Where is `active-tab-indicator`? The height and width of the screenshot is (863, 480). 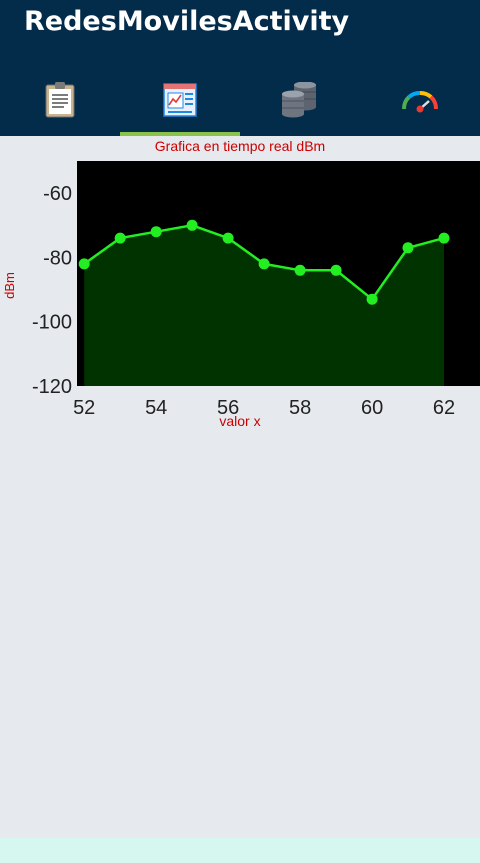
active-tab-indicator is located at coordinates (180, 134).